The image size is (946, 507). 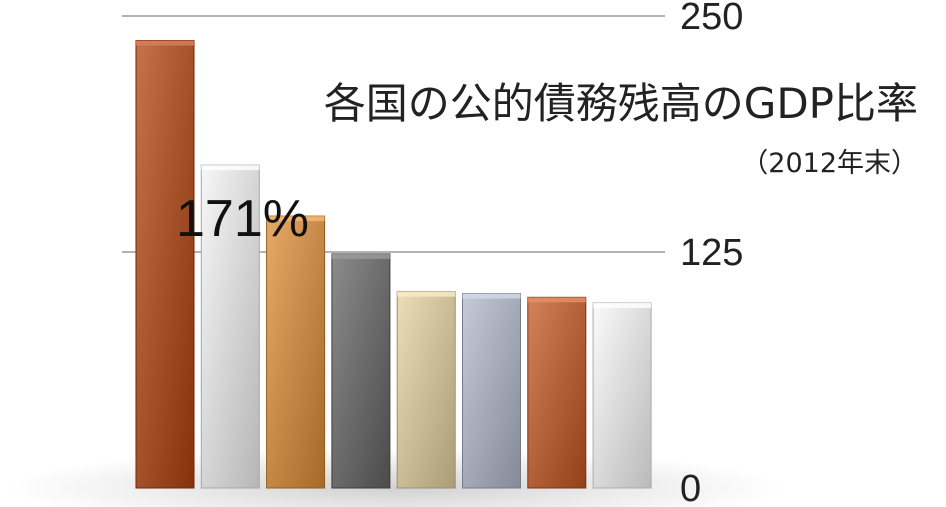 I want to click on data-label: 171%, so click(x=242, y=219).